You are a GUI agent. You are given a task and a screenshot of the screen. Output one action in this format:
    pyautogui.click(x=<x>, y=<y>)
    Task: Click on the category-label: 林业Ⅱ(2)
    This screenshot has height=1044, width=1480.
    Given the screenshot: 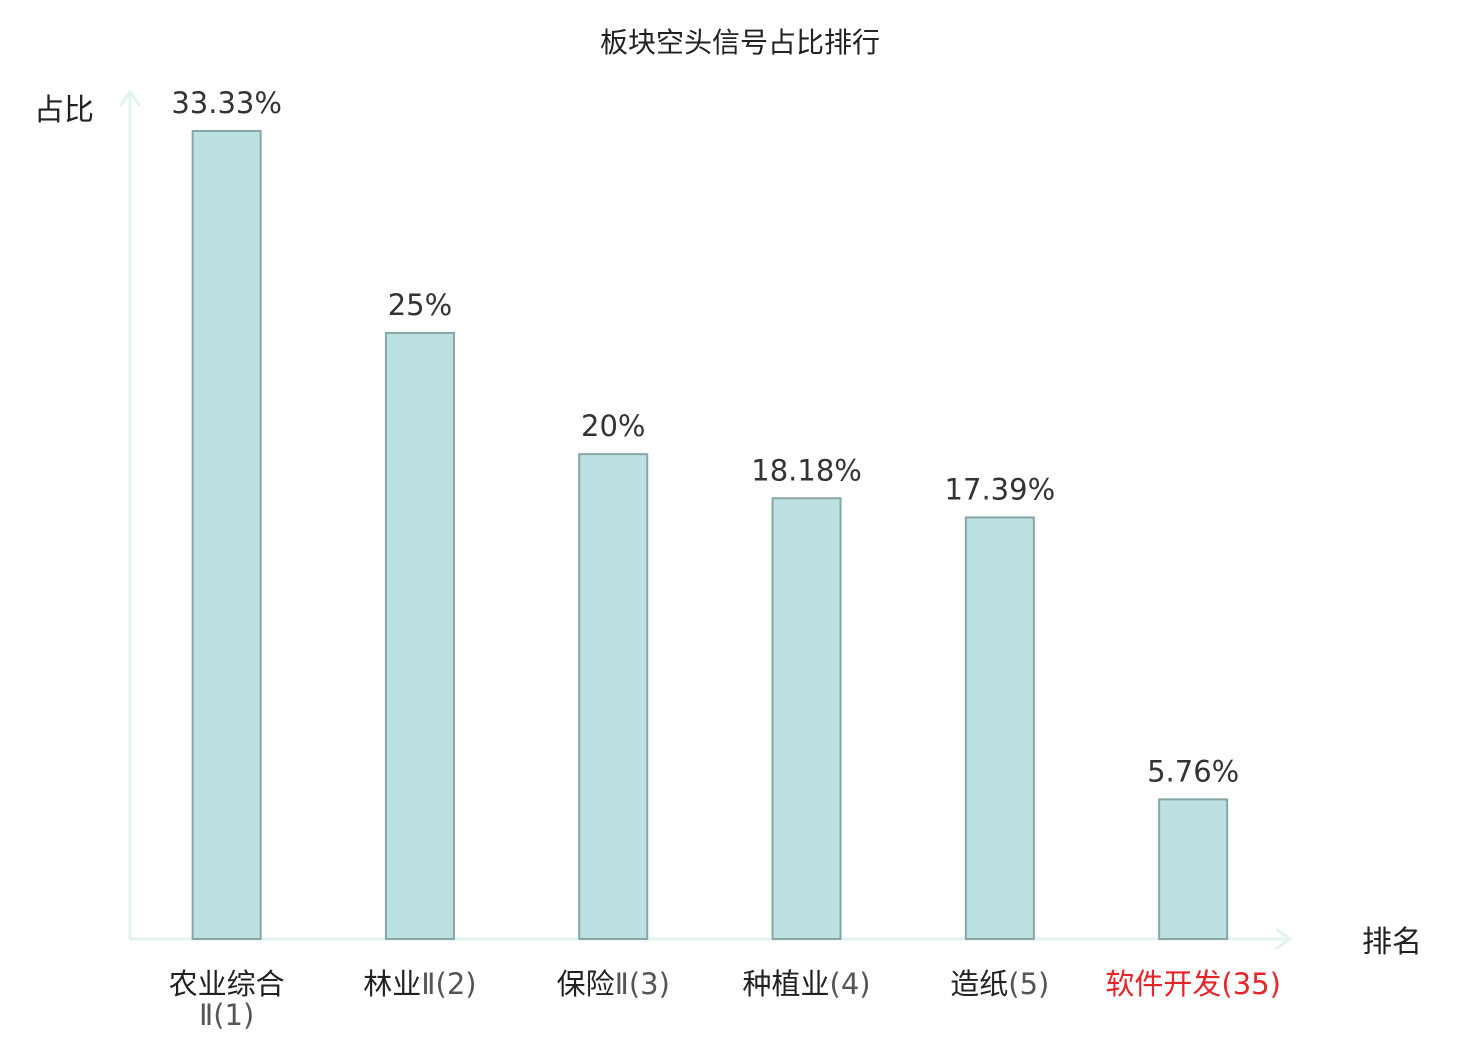 What is the action you would take?
    pyautogui.click(x=419, y=984)
    